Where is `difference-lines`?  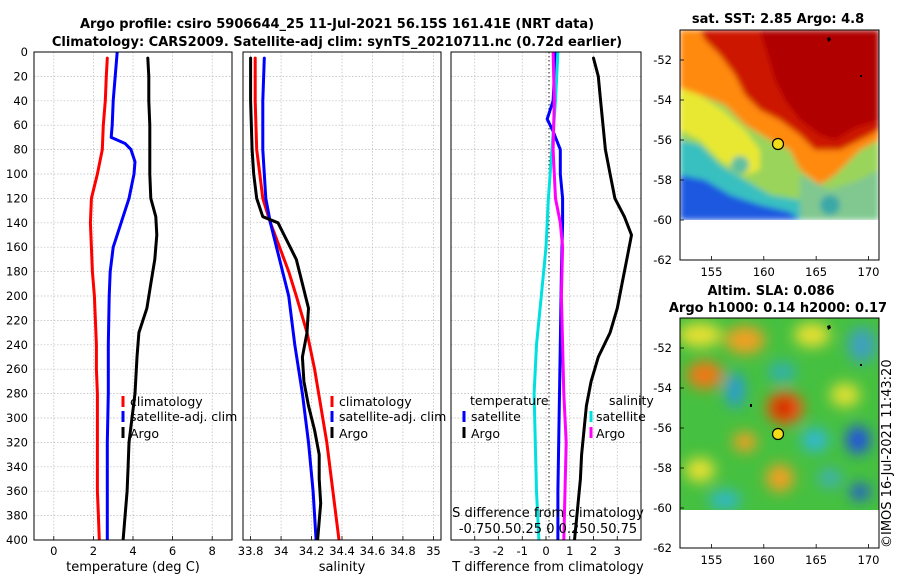 difference-lines is located at coordinates (582, 296).